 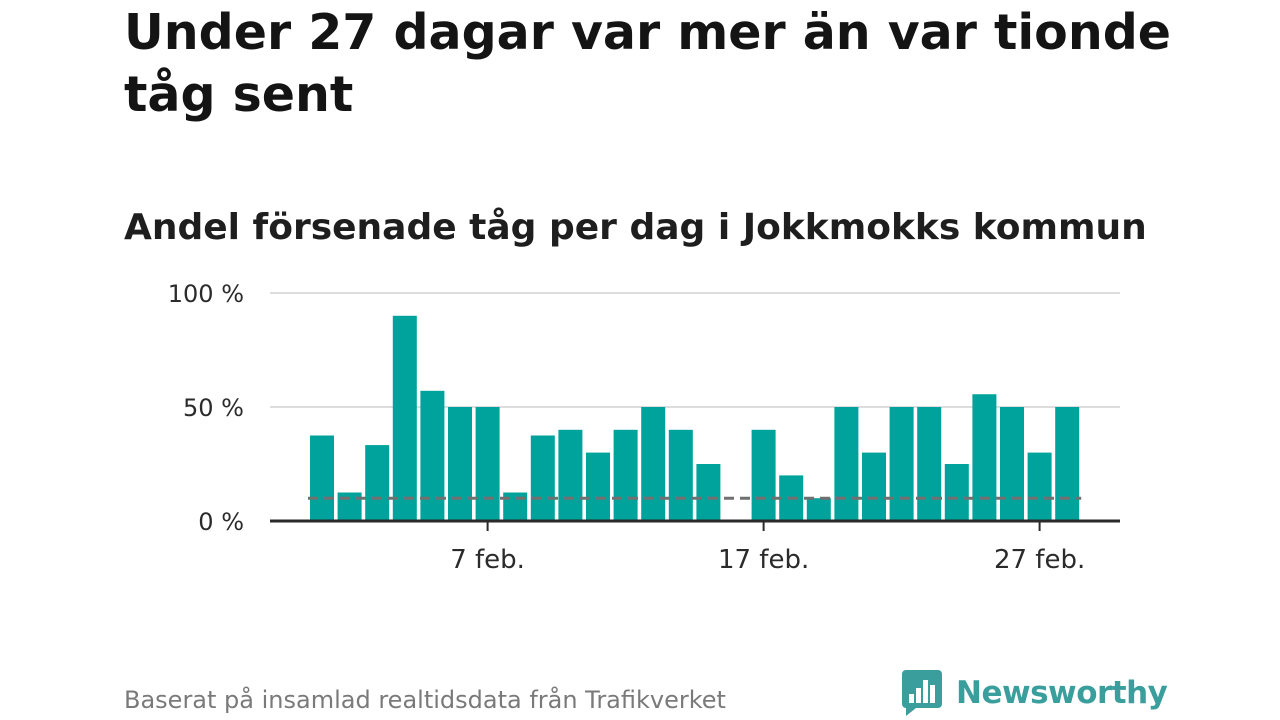 I want to click on y-tick-label: 0 %, so click(x=221, y=522).